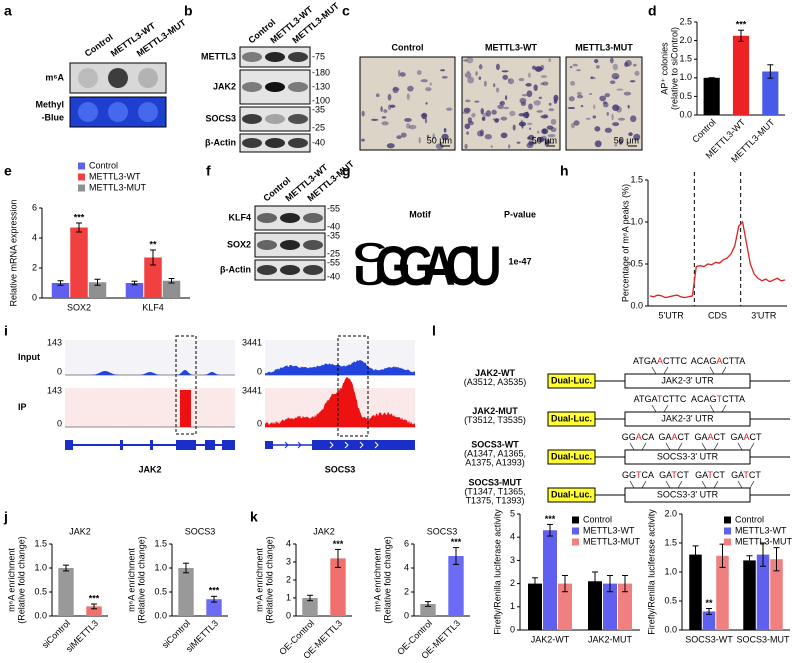  What do you see at coordinates (495, 500) in the screenshot?
I see `construct-sites: T1375, T1393)` at bounding box center [495, 500].